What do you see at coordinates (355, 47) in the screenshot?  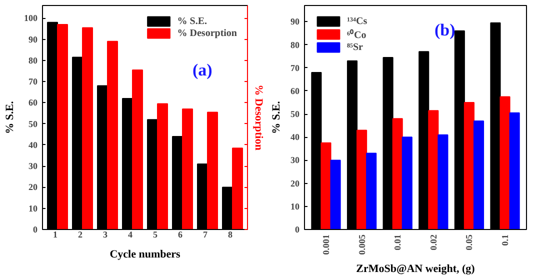 I see `legend-label: ⁸⁵Sr` at bounding box center [355, 47].